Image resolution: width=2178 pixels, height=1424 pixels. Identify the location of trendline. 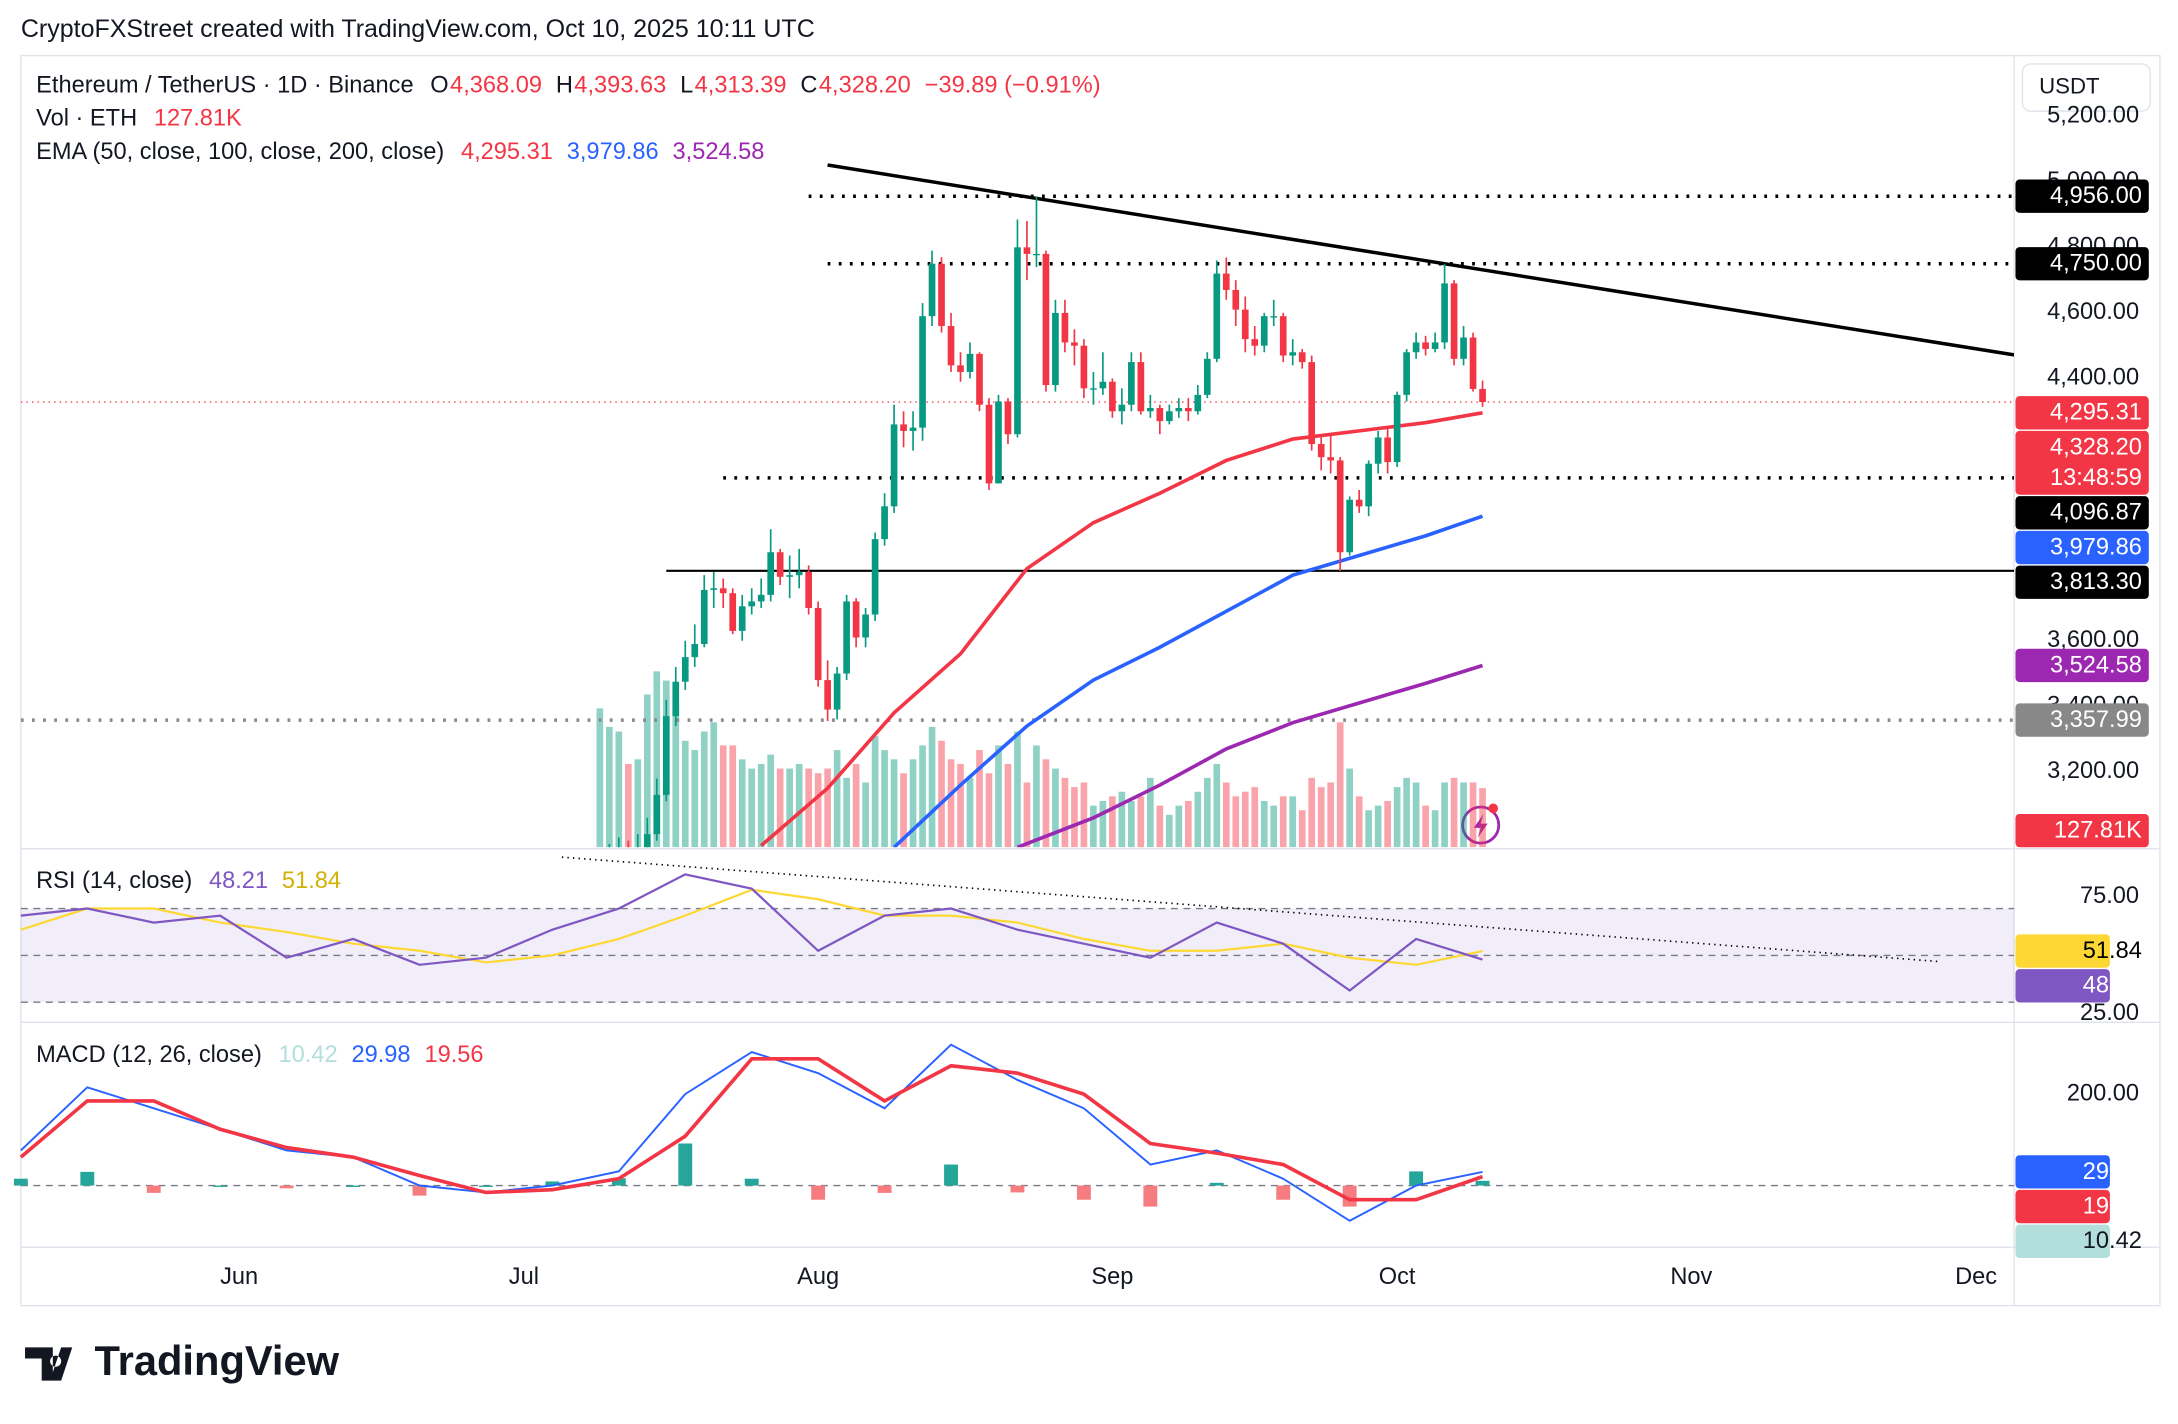
(1421, 260).